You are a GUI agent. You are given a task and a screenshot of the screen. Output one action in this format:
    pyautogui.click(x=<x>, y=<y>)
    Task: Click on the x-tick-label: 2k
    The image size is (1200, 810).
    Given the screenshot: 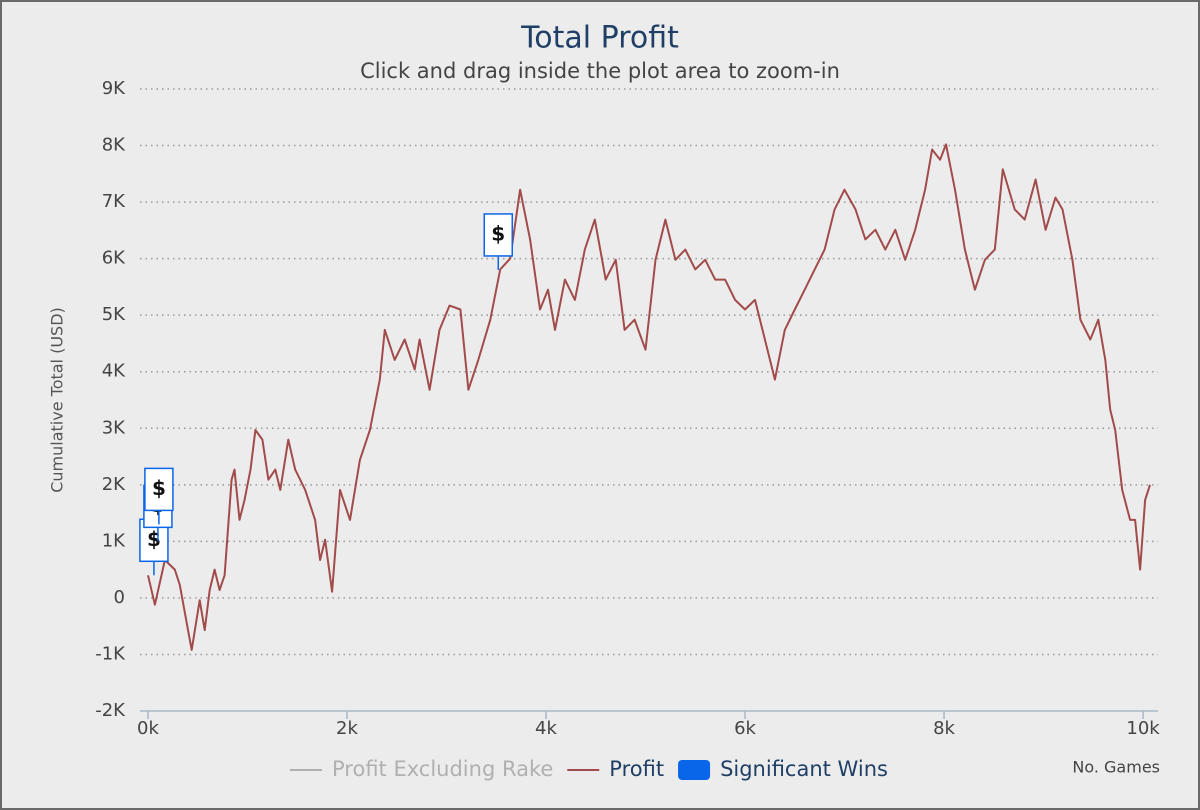 What is the action you would take?
    pyautogui.click(x=347, y=728)
    